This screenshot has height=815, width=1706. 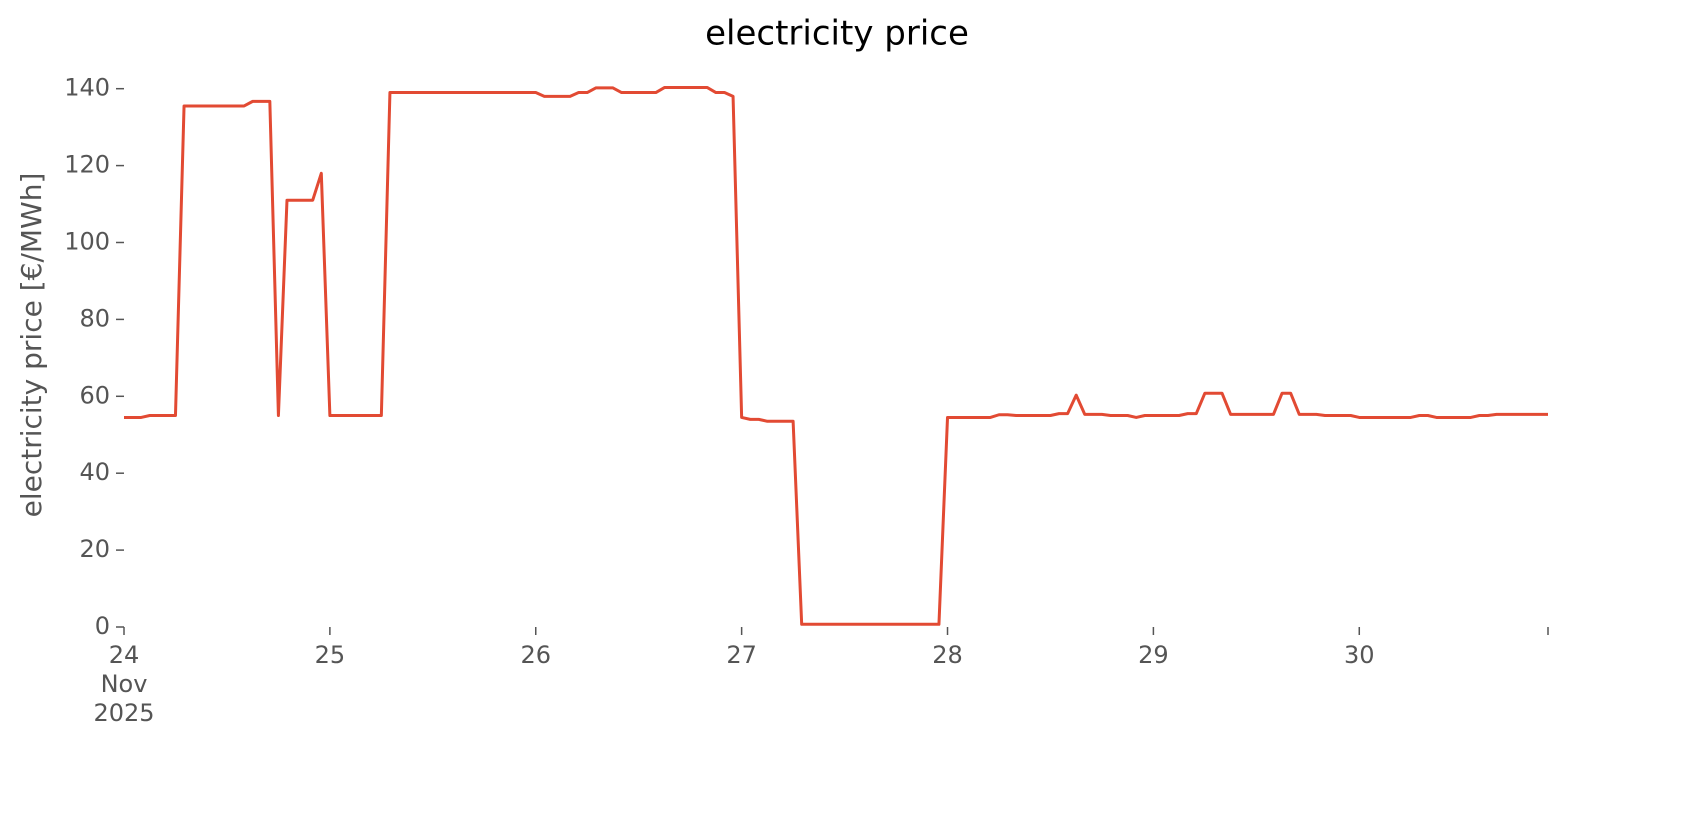 What do you see at coordinates (87, 88) in the screenshot?
I see `y-tick-label: 140` at bounding box center [87, 88].